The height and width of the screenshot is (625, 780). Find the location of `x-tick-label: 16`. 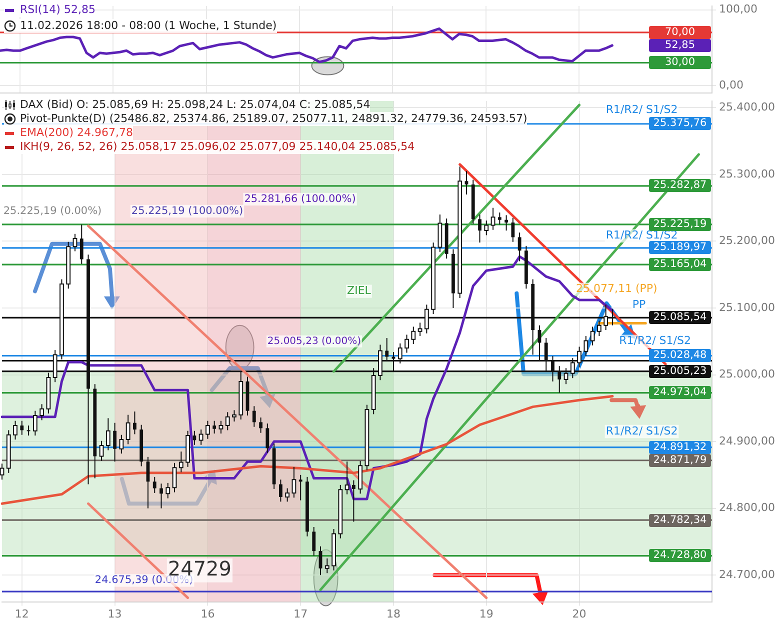

x-tick-label: 16 is located at coordinates (207, 613).